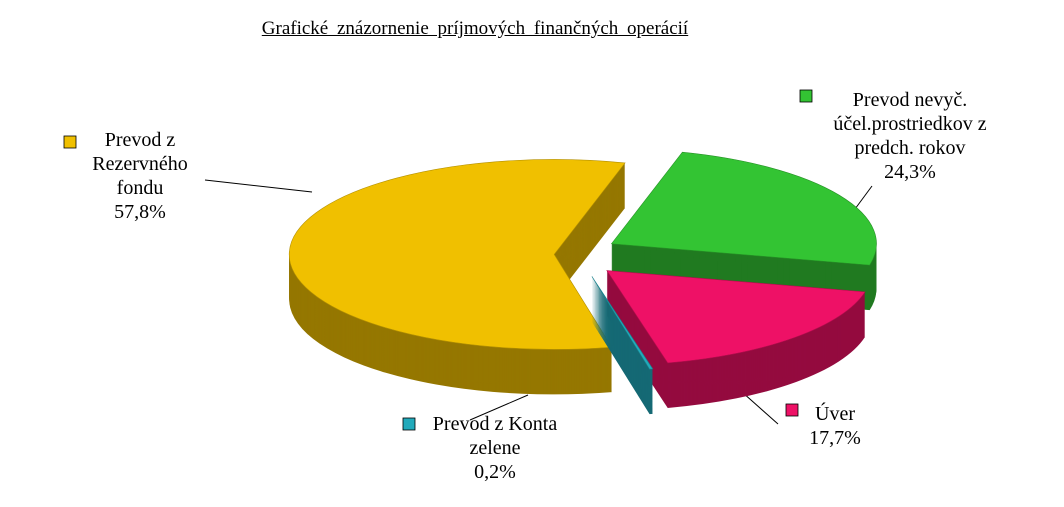 The image size is (1064, 507). Describe the element at coordinates (835, 414) in the screenshot. I see `category-label: Úver` at that location.